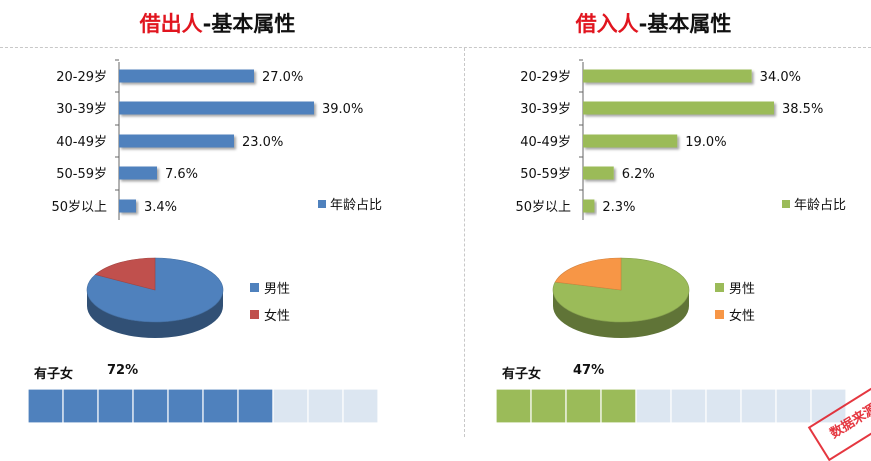  Describe the element at coordinates (802, 109) in the screenshot. I see `bar-value-label: 38.5%` at that location.